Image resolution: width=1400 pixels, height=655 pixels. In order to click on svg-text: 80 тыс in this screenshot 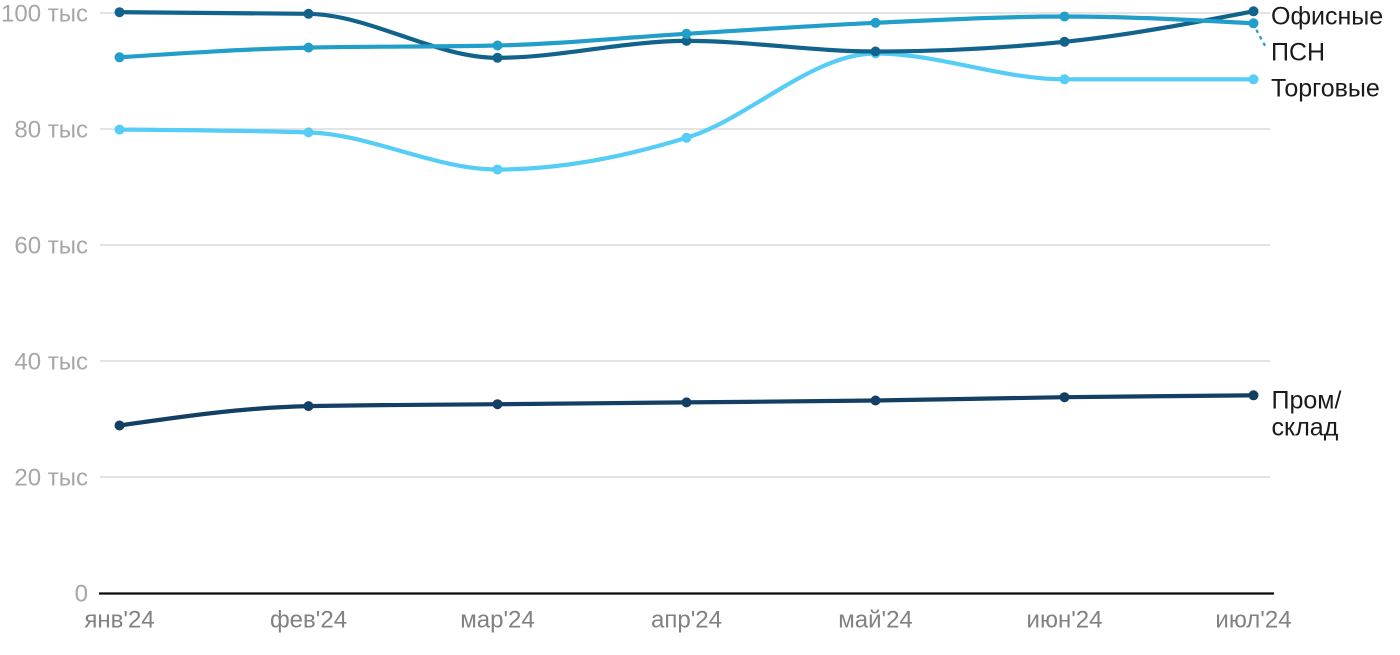, I will do `click(51, 129)`.